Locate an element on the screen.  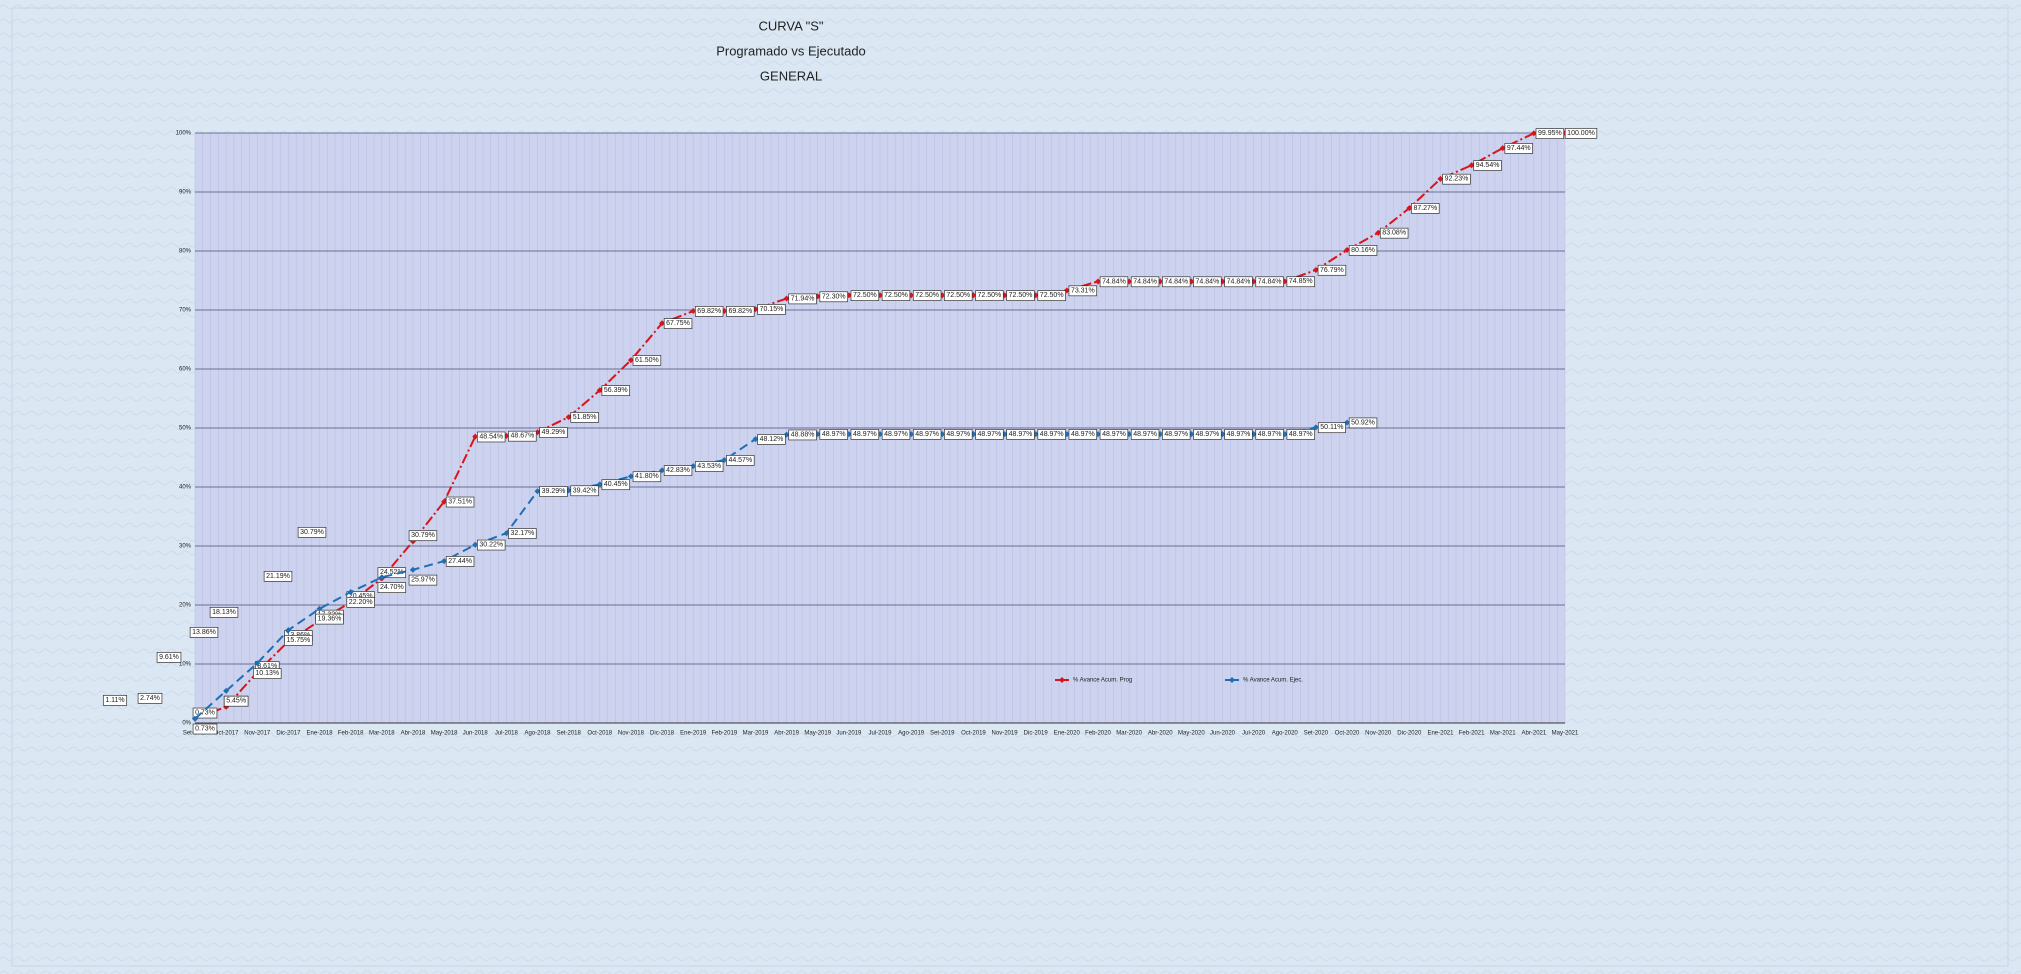
x-tick-label: Feb-2020 is located at coordinates (1098, 734).